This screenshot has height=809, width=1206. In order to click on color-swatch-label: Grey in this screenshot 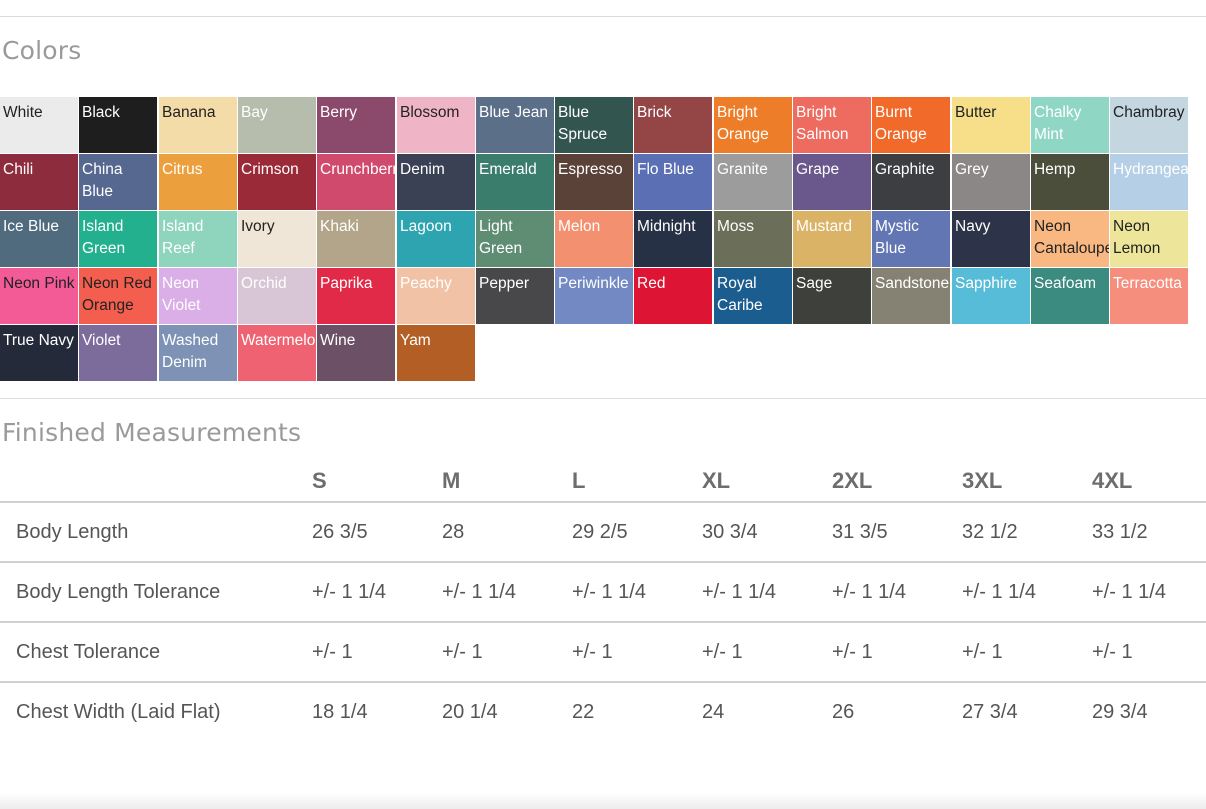, I will do `click(972, 169)`.